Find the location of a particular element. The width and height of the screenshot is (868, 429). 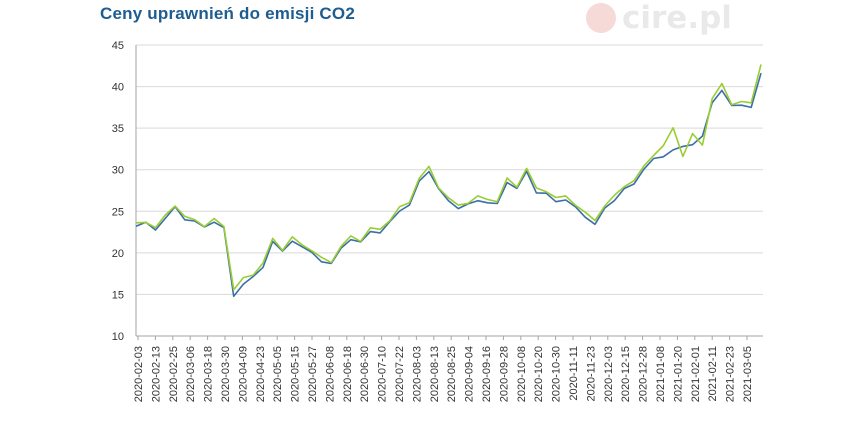

x-tick-label: 2021-01-08 is located at coordinates (661, 374).